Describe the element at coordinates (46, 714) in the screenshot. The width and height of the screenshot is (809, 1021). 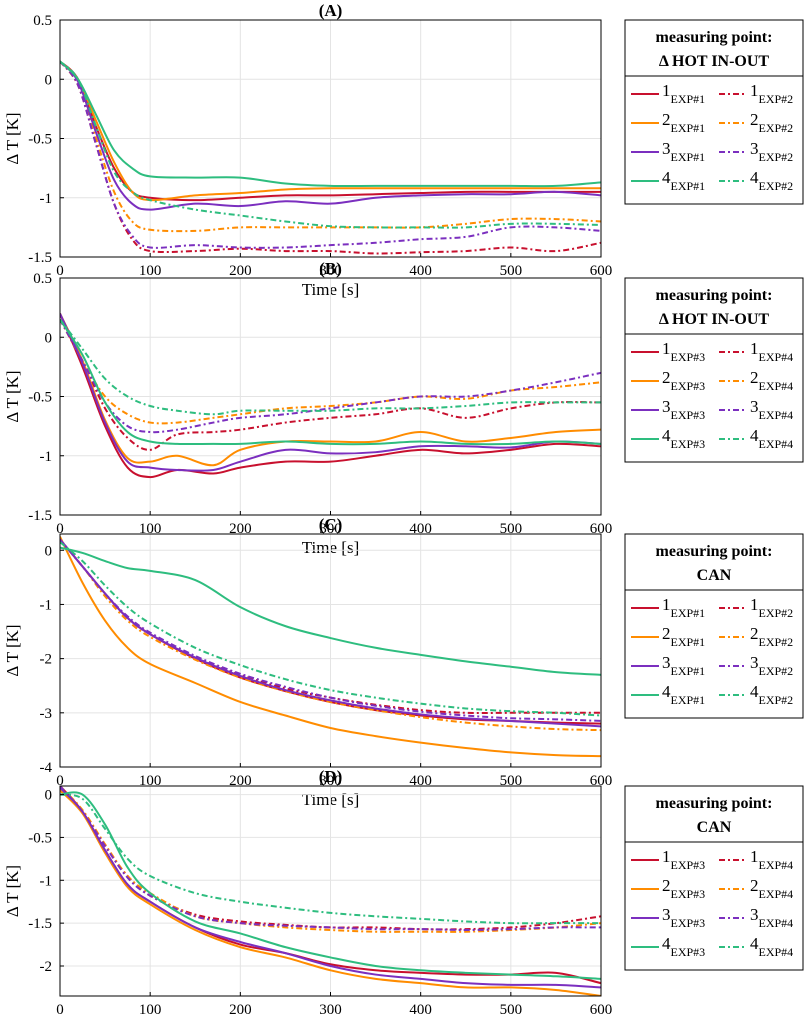
I see `y-tick-label: -3` at that location.